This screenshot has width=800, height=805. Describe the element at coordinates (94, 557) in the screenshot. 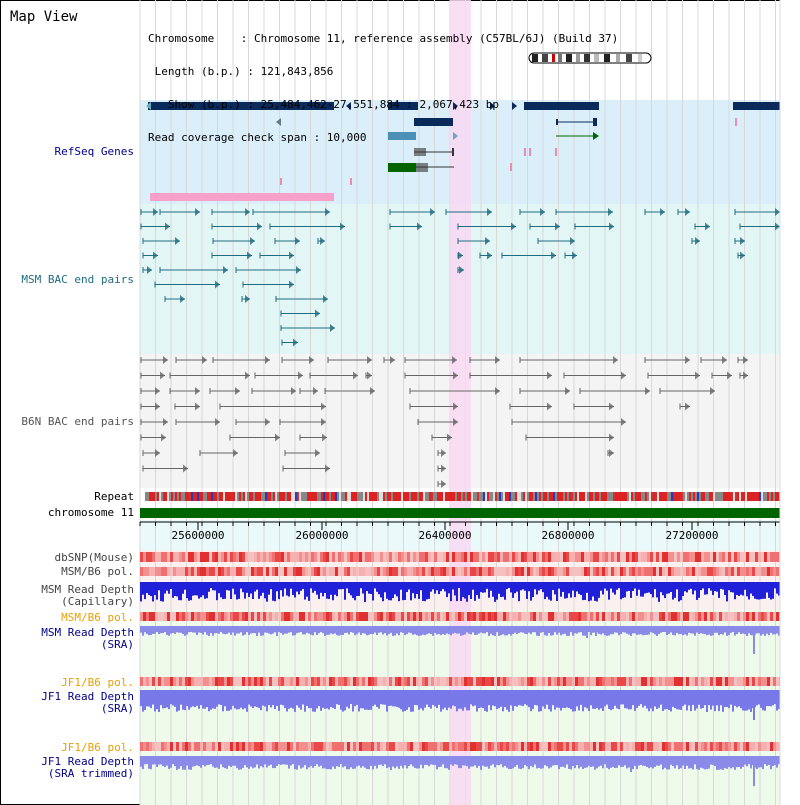

I see `dbsnp-label: dbSNP(Mouse)` at that location.